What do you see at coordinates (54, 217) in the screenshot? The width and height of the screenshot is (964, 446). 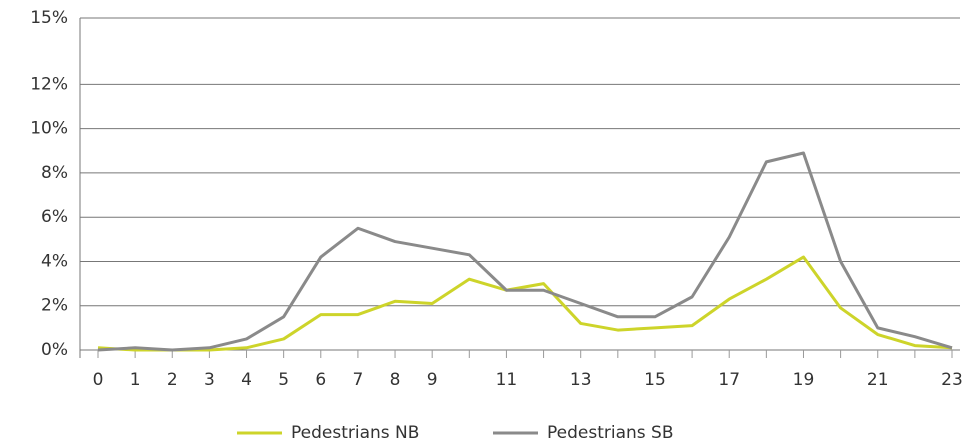 I see `y-tick-label: 6%` at bounding box center [54, 217].